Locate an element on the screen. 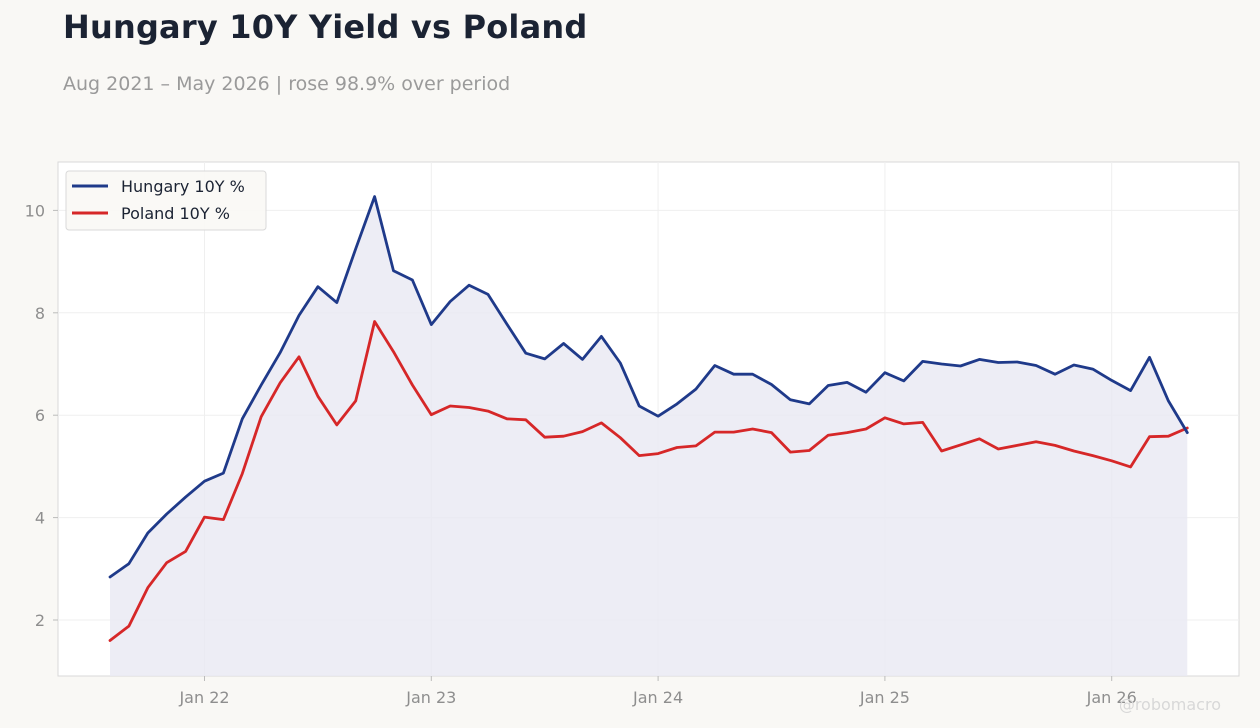 The width and height of the screenshot is (1260, 728). x-tick-label: Jan 26 is located at coordinates (1111, 697).